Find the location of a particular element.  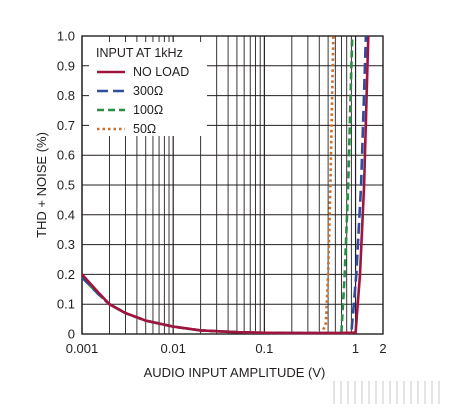

y-tick-label: 0.7 is located at coordinates (66, 125).